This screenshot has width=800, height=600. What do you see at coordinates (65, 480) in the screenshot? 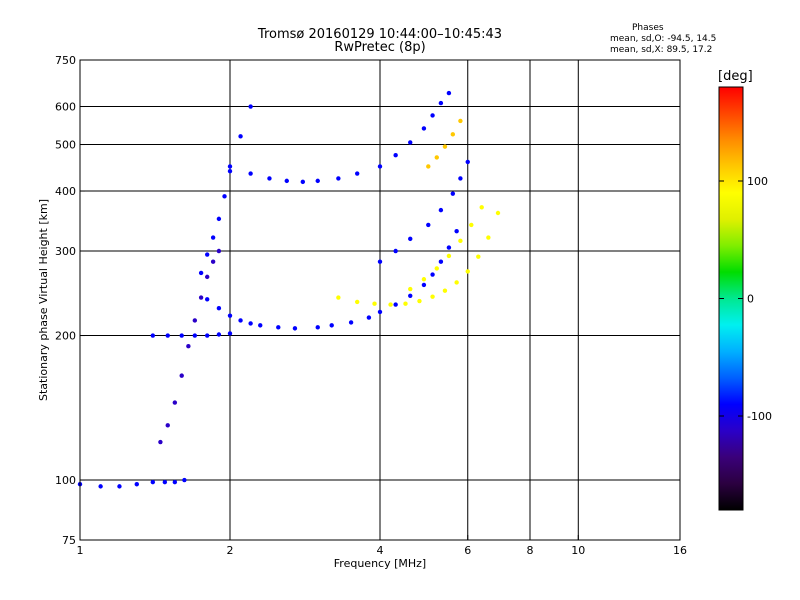
I see `y-tick-label: 100` at bounding box center [65, 480].